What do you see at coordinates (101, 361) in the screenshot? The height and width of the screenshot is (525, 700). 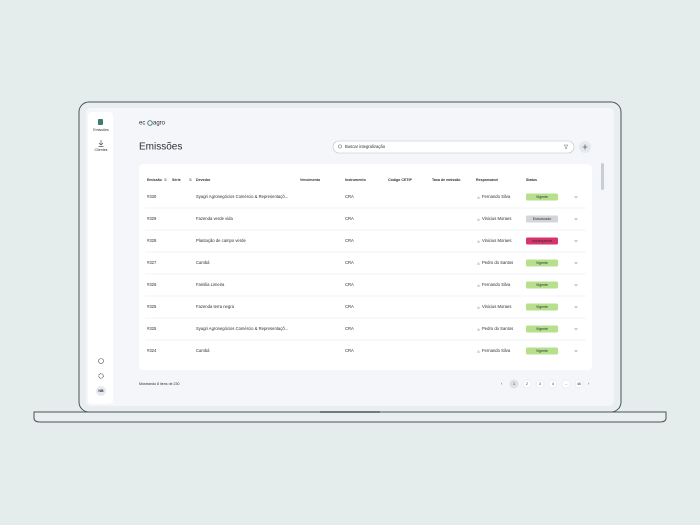 I see `help-icon` at bounding box center [101, 361].